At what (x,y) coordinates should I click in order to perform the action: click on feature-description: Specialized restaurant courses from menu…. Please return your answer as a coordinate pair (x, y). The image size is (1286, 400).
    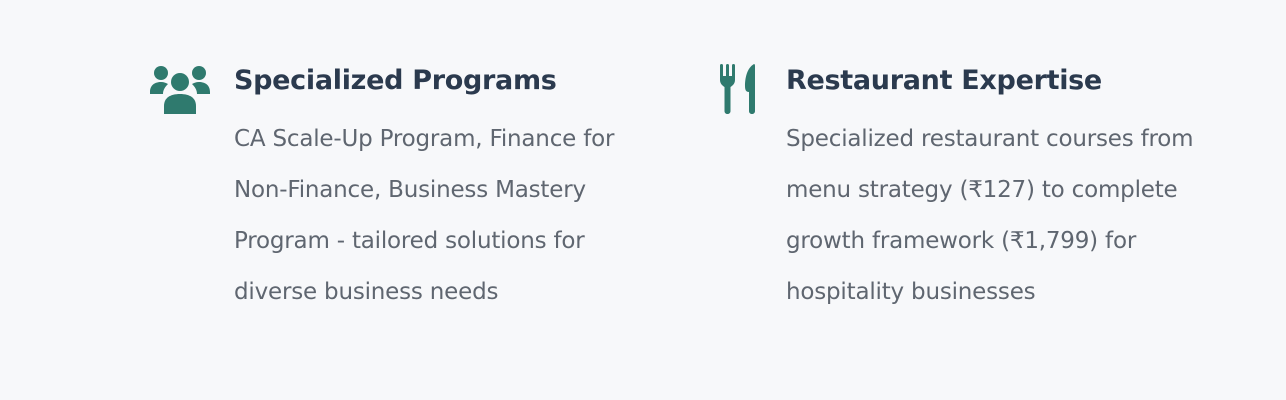
    Looking at the image, I should click on (990, 215).